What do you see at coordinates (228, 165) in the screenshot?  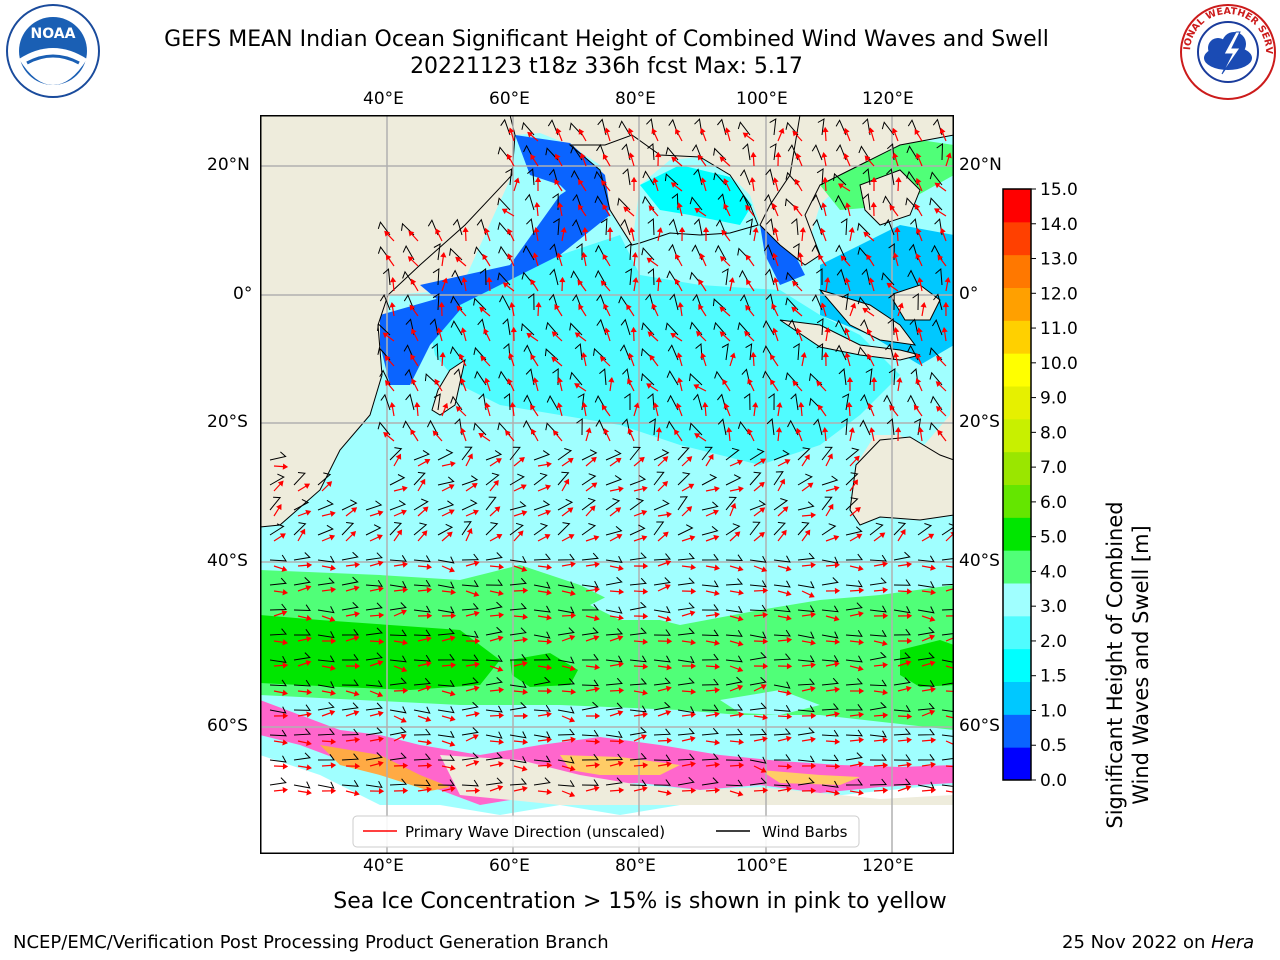 I see `lat-tick-left: 20°N` at bounding box center [228, 165].